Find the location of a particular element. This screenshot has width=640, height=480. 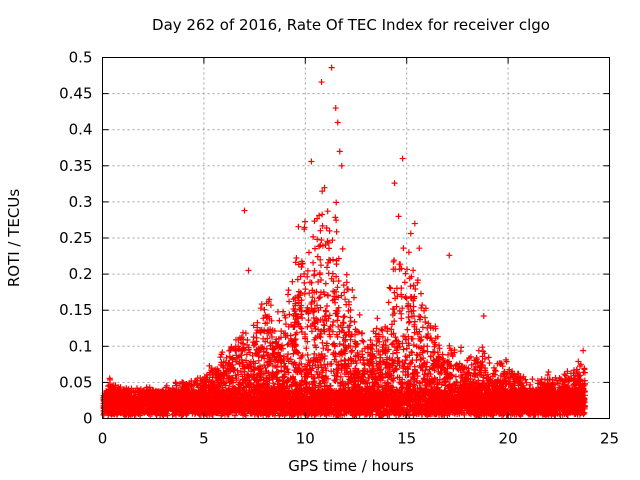

x-tick-label: 0 is located at coordinates (103, 439).